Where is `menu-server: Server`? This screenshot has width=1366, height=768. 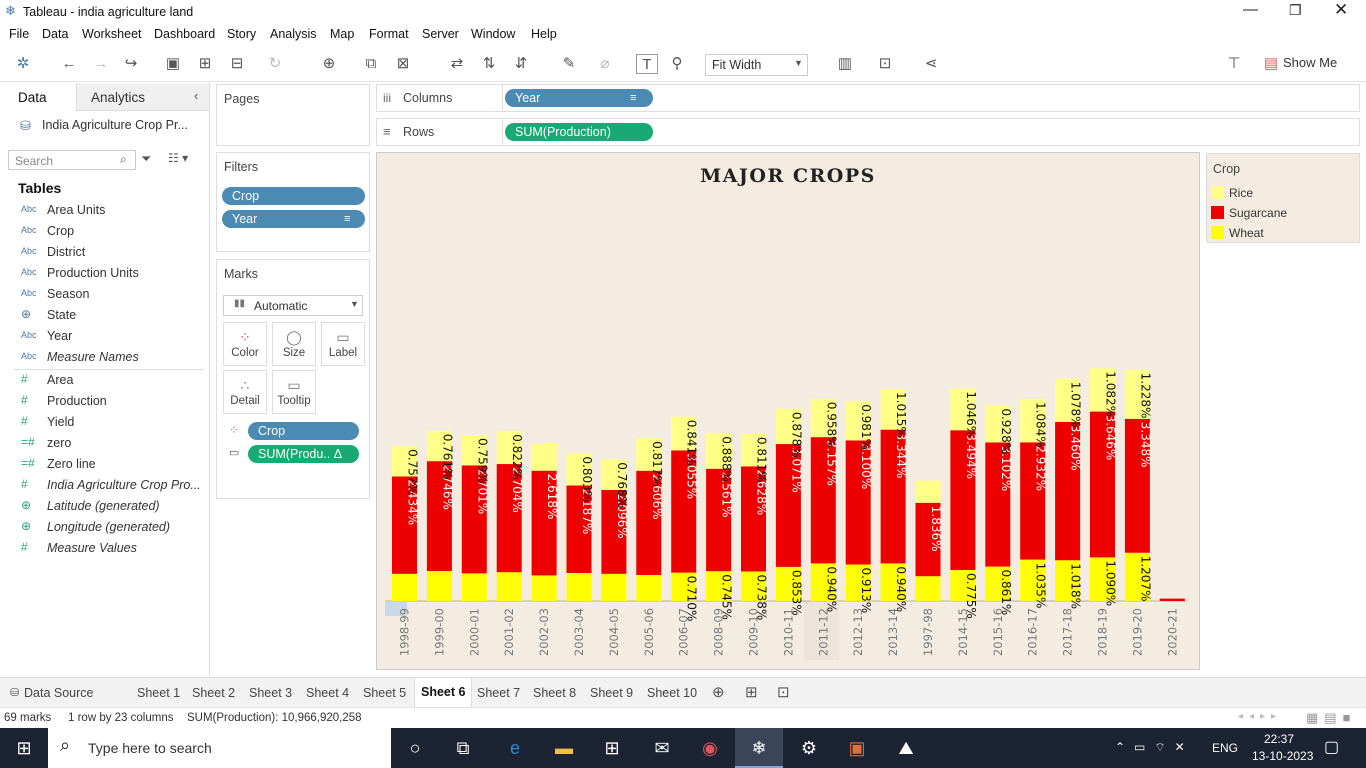
menu-server: Server is located at coordinates (440, 34).